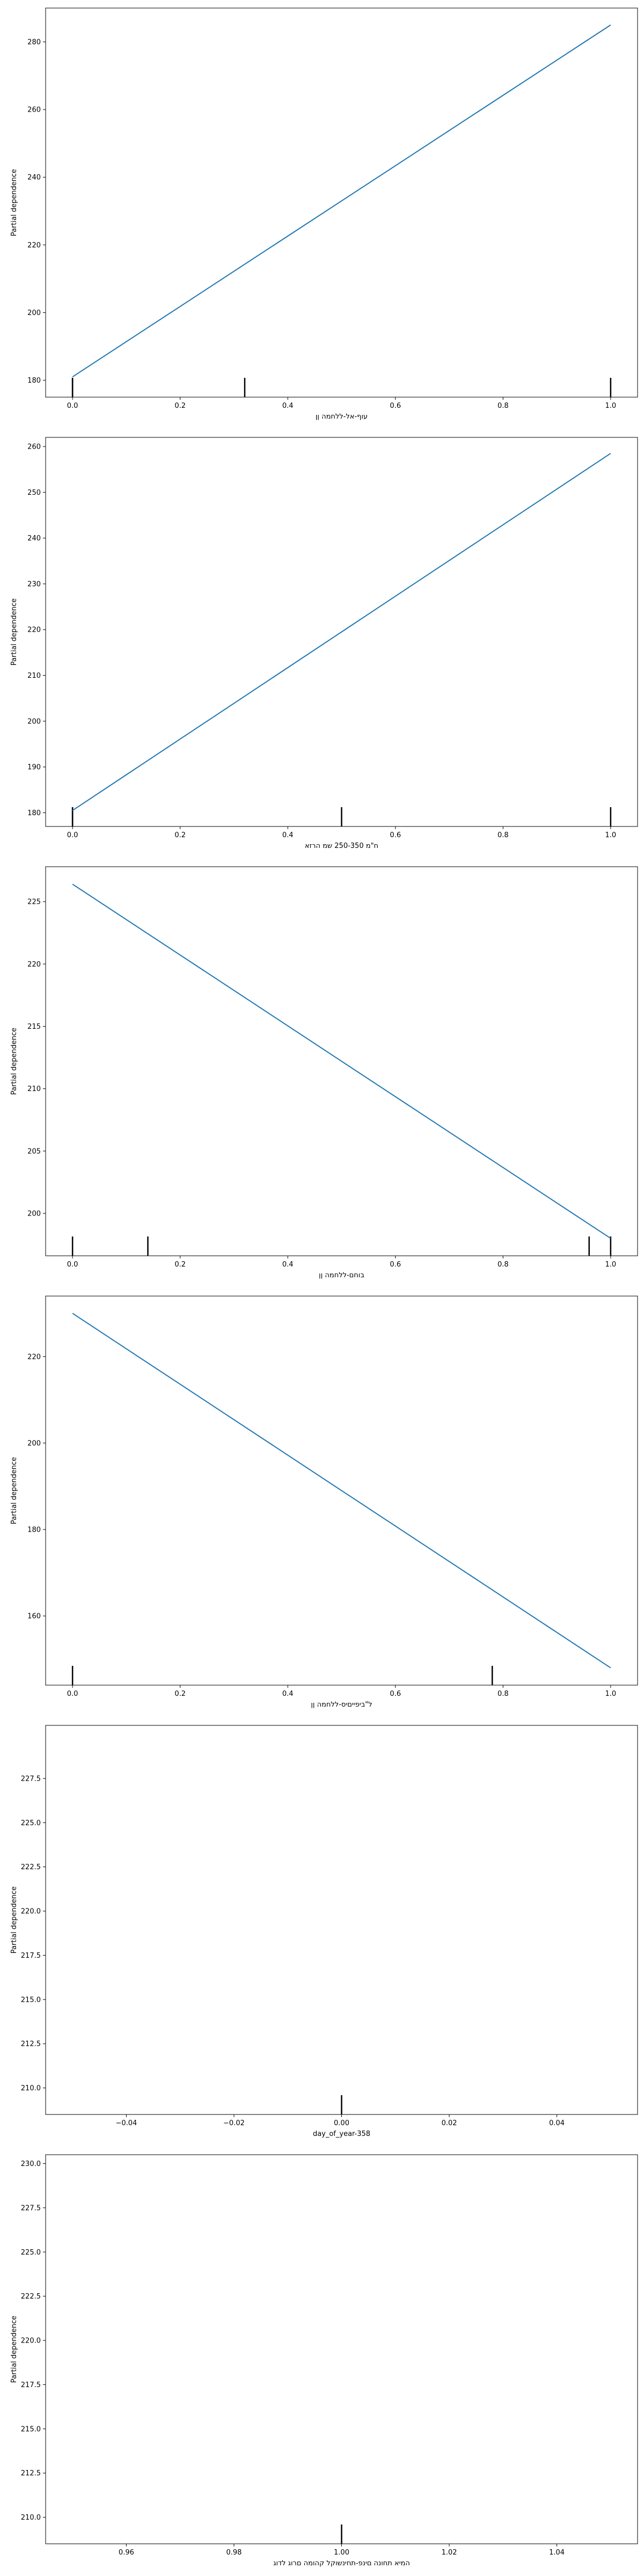 This screenshot has width=644, height=2576. What do you see at coordinates (341, 1705) in the screenshot?
I see `x-axis-label: ל"ביפייםיס-ללחמה ןן` at bounding box center [341, 1705].